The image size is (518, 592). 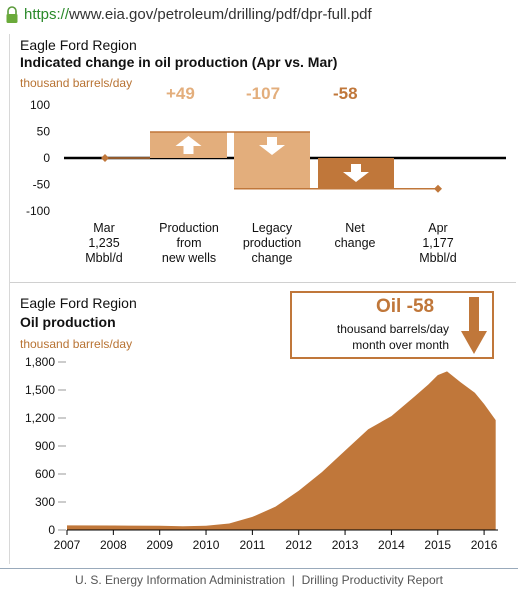 I want to click on category-mar: Mar 1,235 Mbbl/d, so click(x=104, y=243).